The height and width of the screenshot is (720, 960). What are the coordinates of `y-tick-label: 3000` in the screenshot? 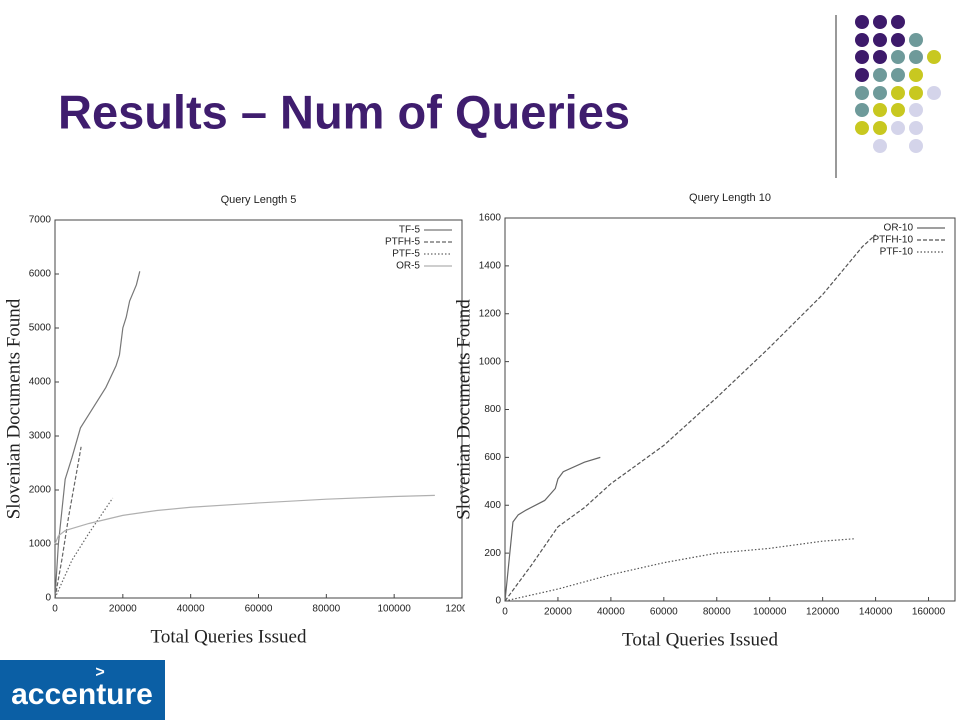 It's located at (40, 436).